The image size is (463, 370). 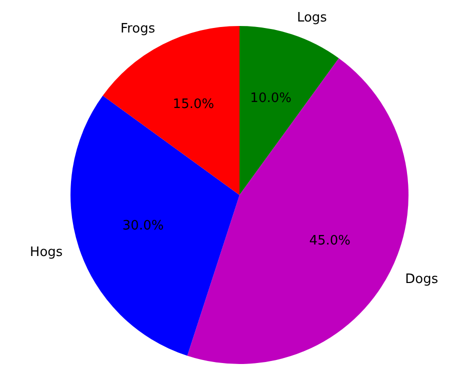 What do you see at coordinates (193, 104) in the screenshot?
I see `data-label: 15.0%` at bounding box center [193, 104].